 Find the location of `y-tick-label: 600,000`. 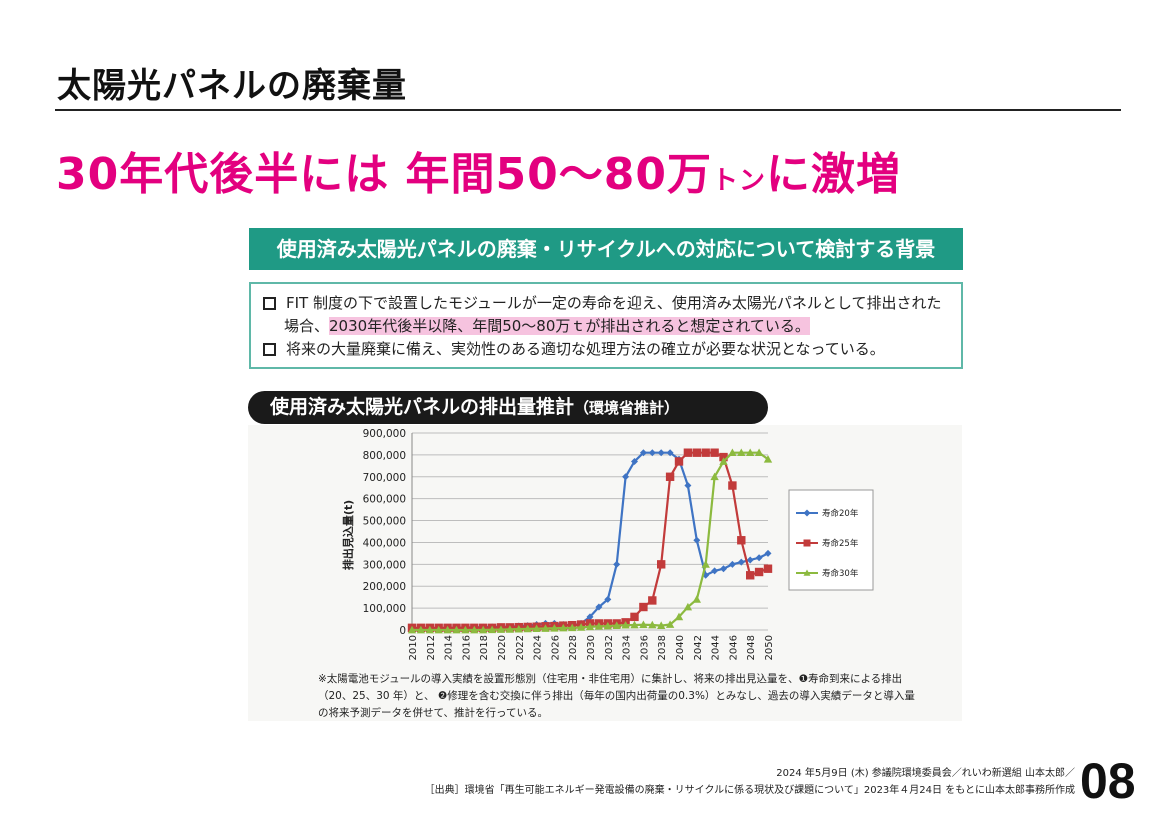

y-tick-label: 600,000 is located at coordinates (384, 500).